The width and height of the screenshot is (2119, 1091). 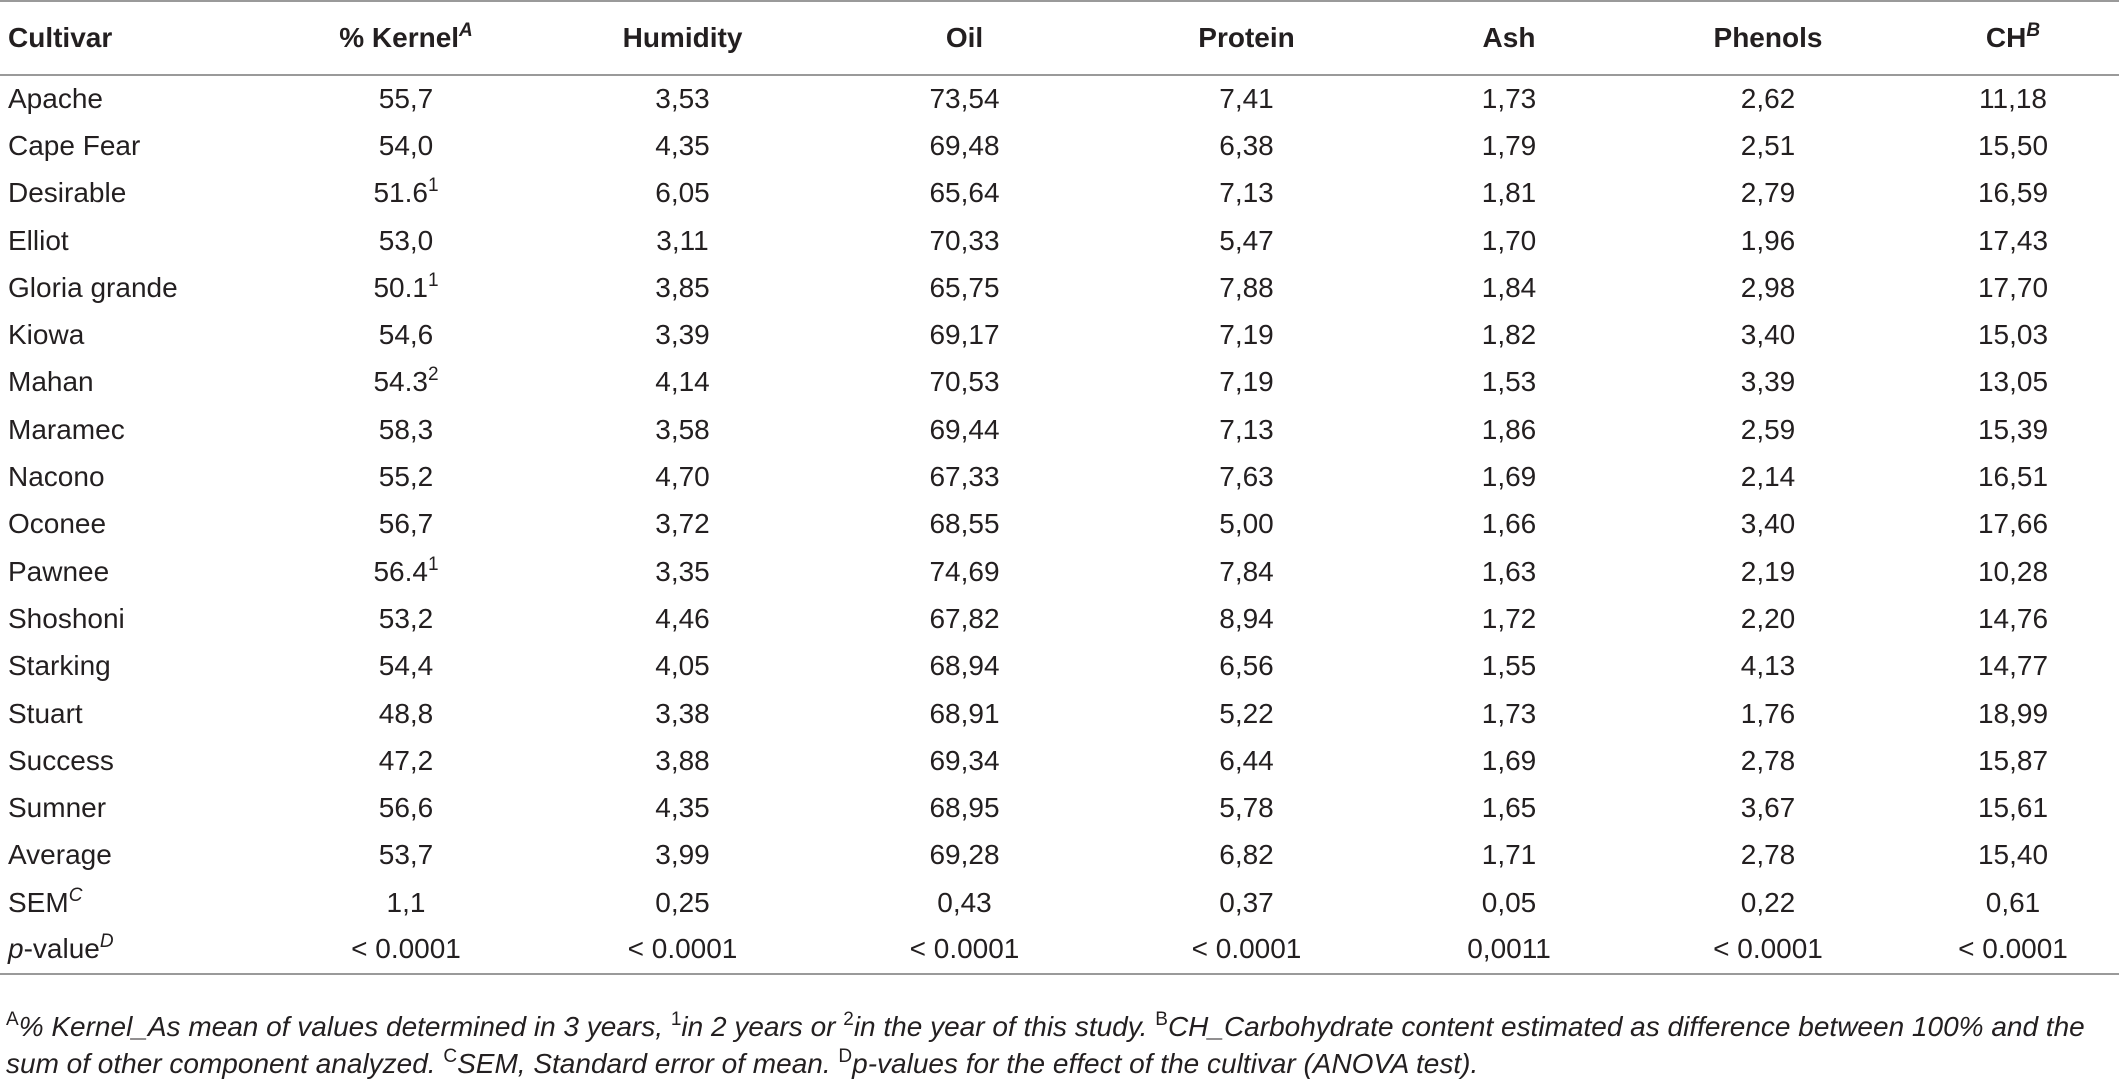 I want to click on footnote-marker: B, so click(x=1161, y=1019).